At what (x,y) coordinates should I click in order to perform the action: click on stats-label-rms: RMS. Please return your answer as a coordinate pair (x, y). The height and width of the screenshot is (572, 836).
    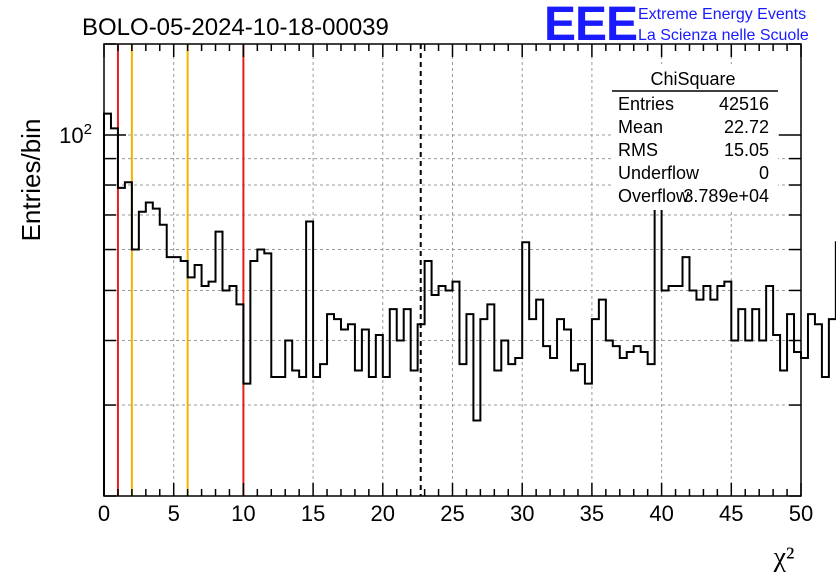
    Looking at the image, I should click on (638, 150).